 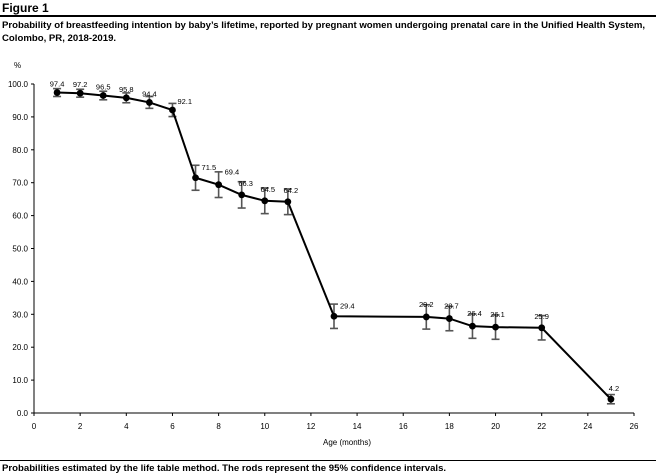 I want to click on x-axis-ticks: 0 2 4 6 8 10 12 14 16 18 20 22 24 26, so click(x=335, y=422).